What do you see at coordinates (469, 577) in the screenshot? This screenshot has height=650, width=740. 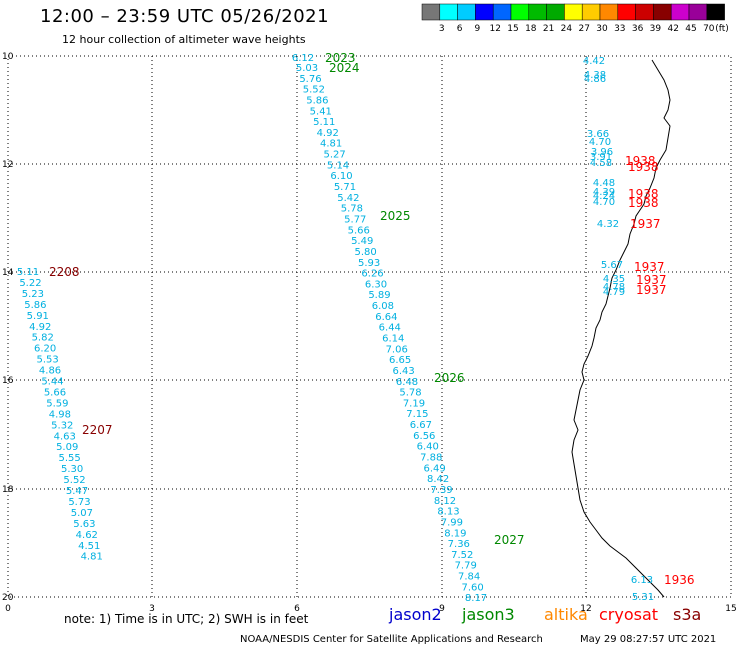 I see `swh-value: 7.84` at bounding box center [469, 577].